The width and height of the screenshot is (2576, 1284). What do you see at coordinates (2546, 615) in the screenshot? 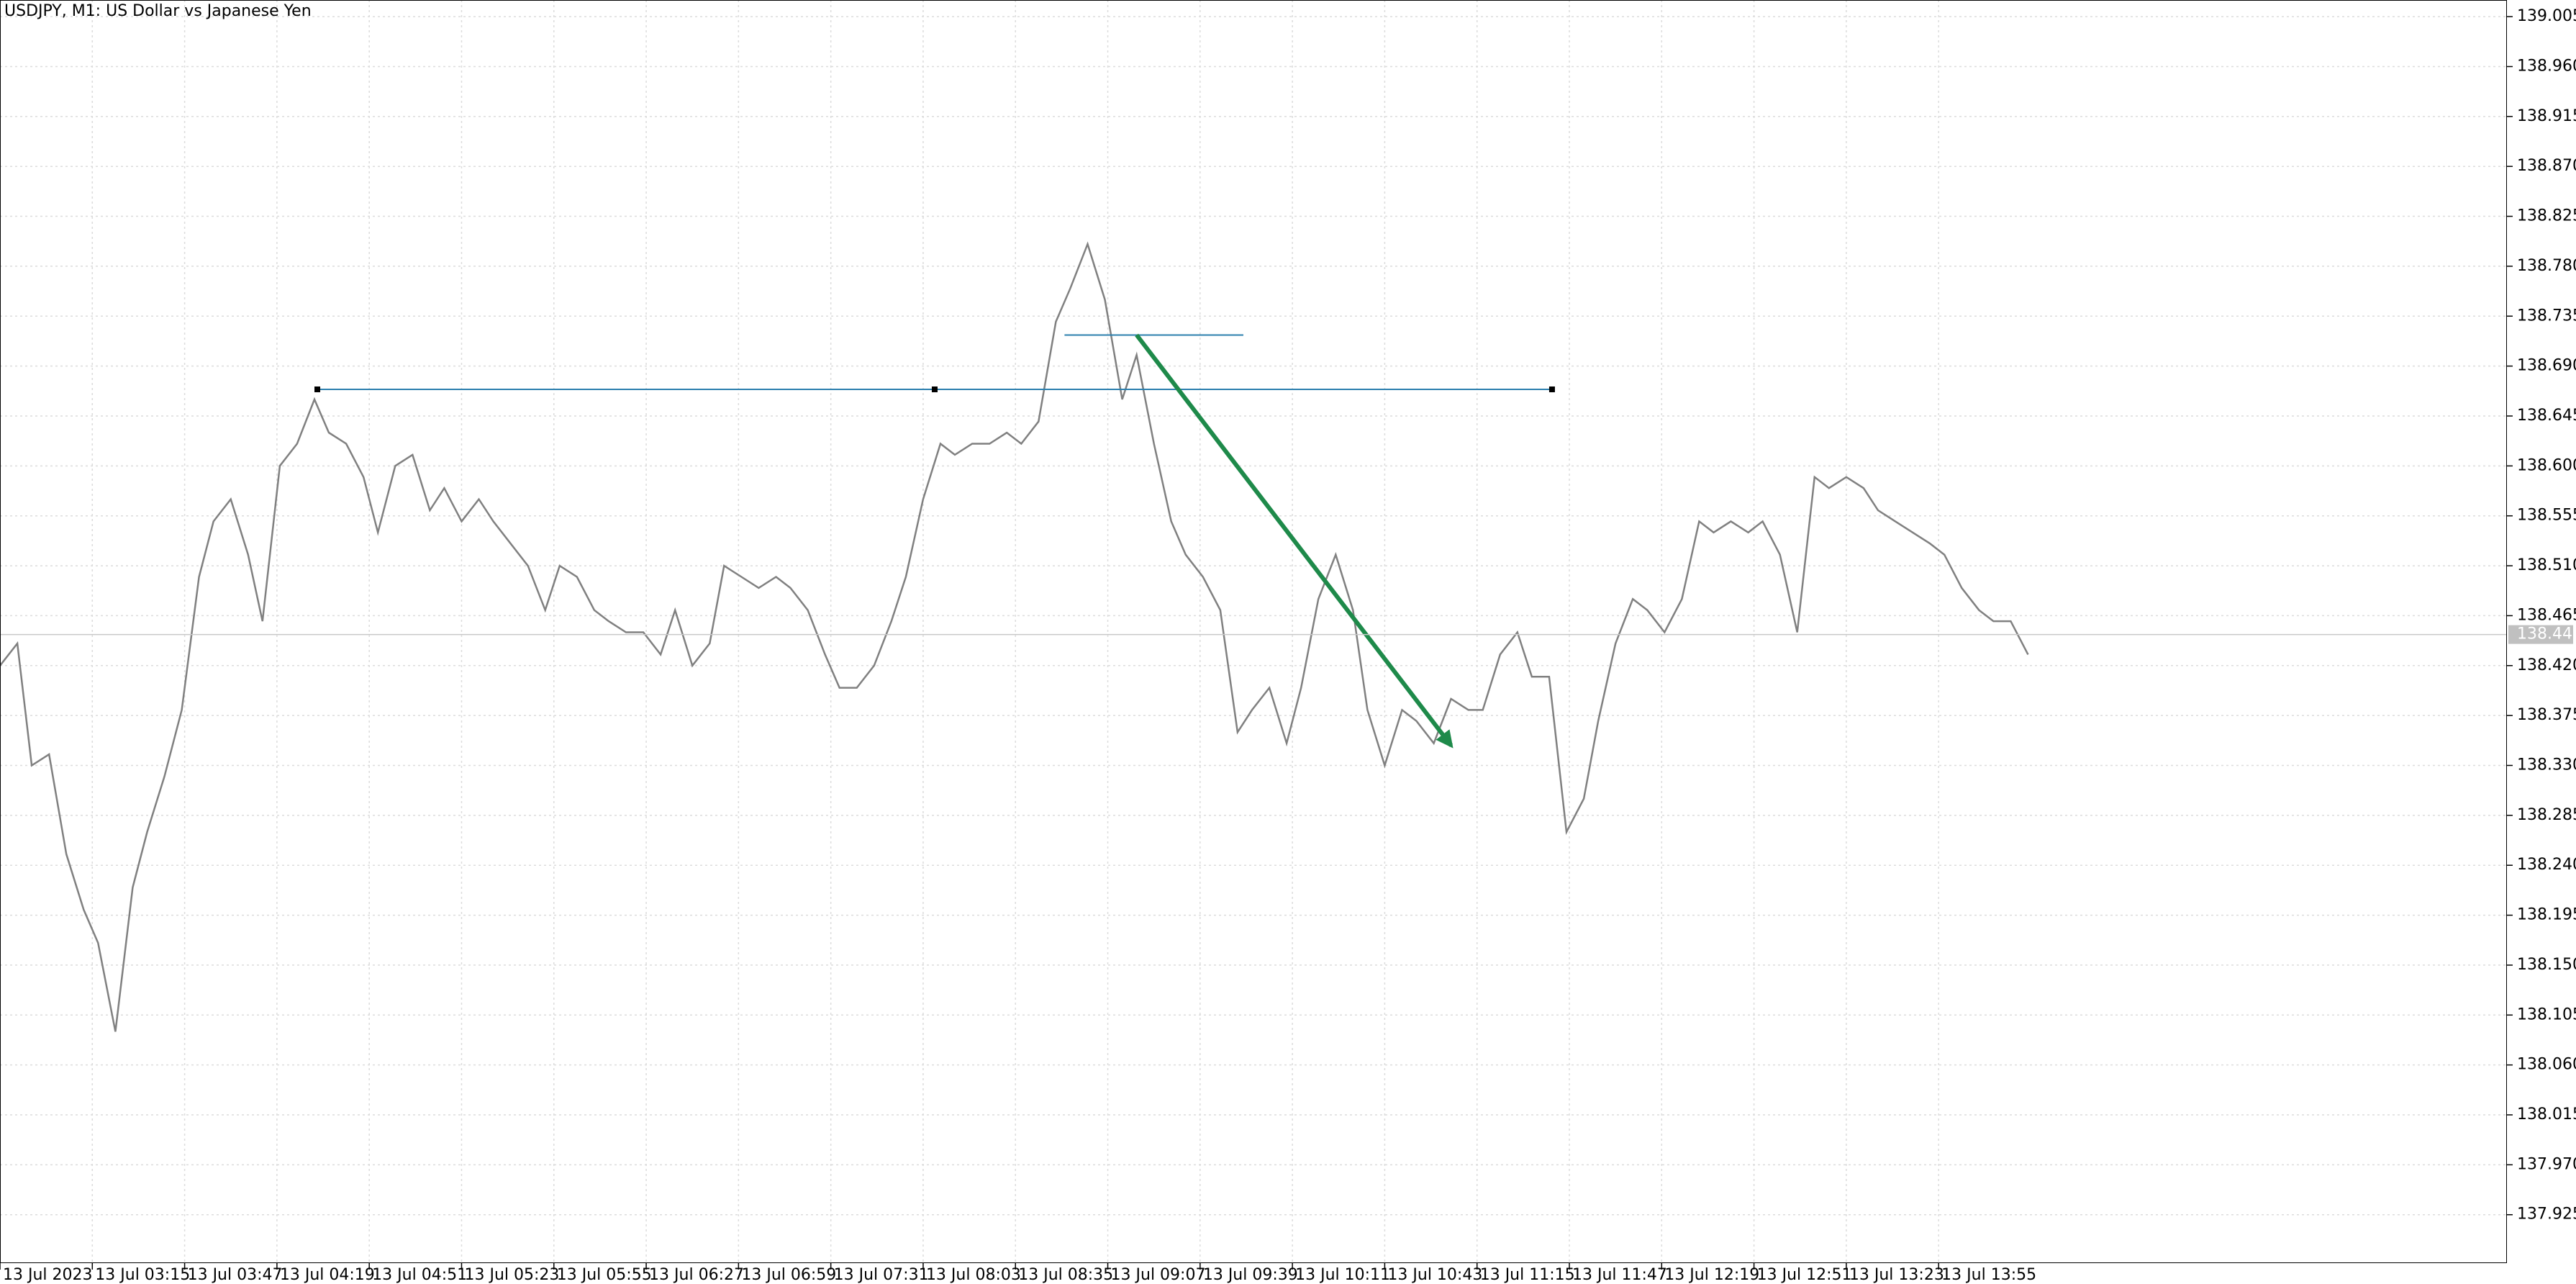
I see `y-tick-label: 138.465` at bounding box center [2546, 615].